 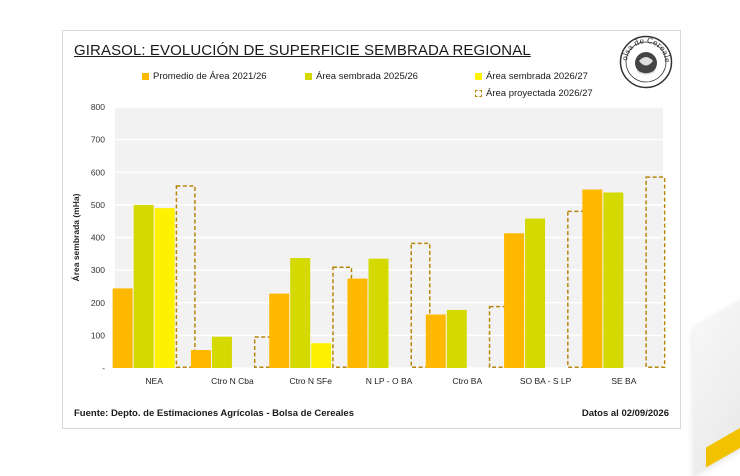 I want to click on legend-item-2025: Área sembrada 2025/26, so click(x=361, y=76).